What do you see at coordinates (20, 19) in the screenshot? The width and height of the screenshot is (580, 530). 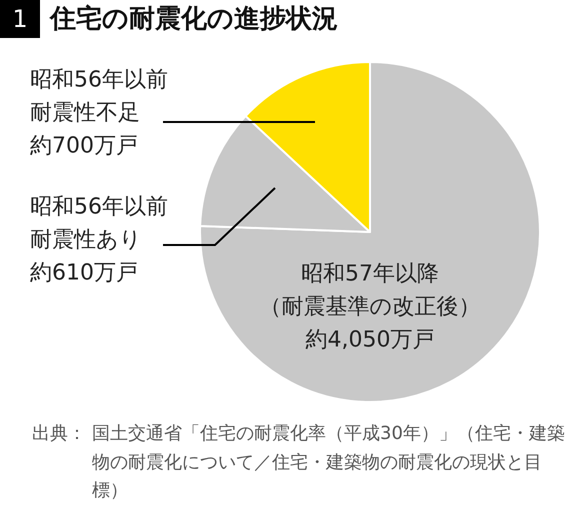 I see `text: 1` at bounding box center [20, 19].